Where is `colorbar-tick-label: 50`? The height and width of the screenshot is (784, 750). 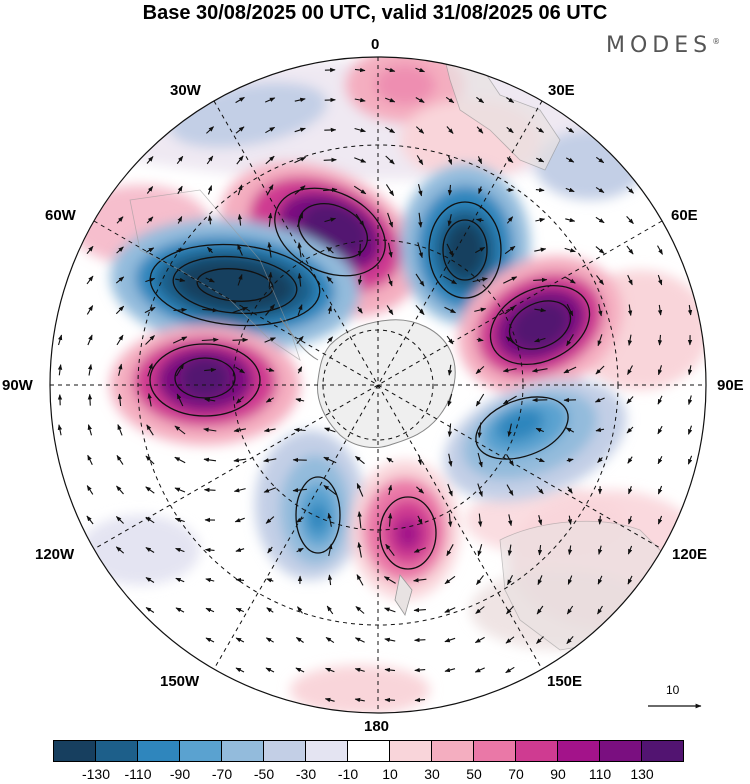 colorbar-tick-label: 50 is located at coordinates (474, 774).